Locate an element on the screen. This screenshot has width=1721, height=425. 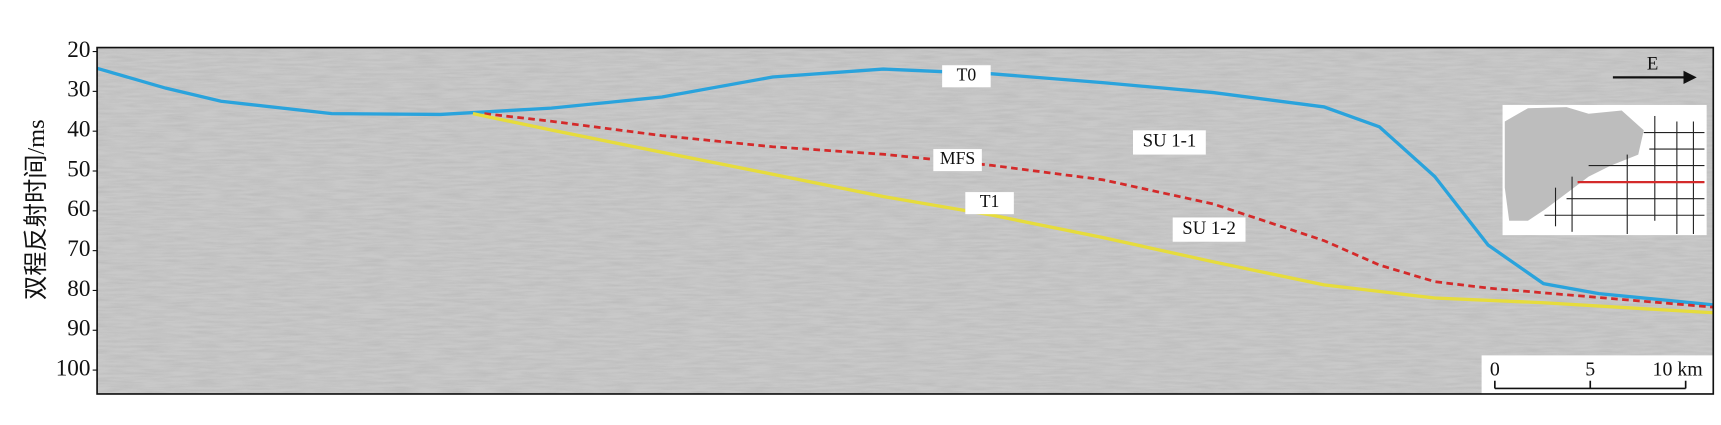
y-tick-label: 60 is located at coordinates (78, 209).